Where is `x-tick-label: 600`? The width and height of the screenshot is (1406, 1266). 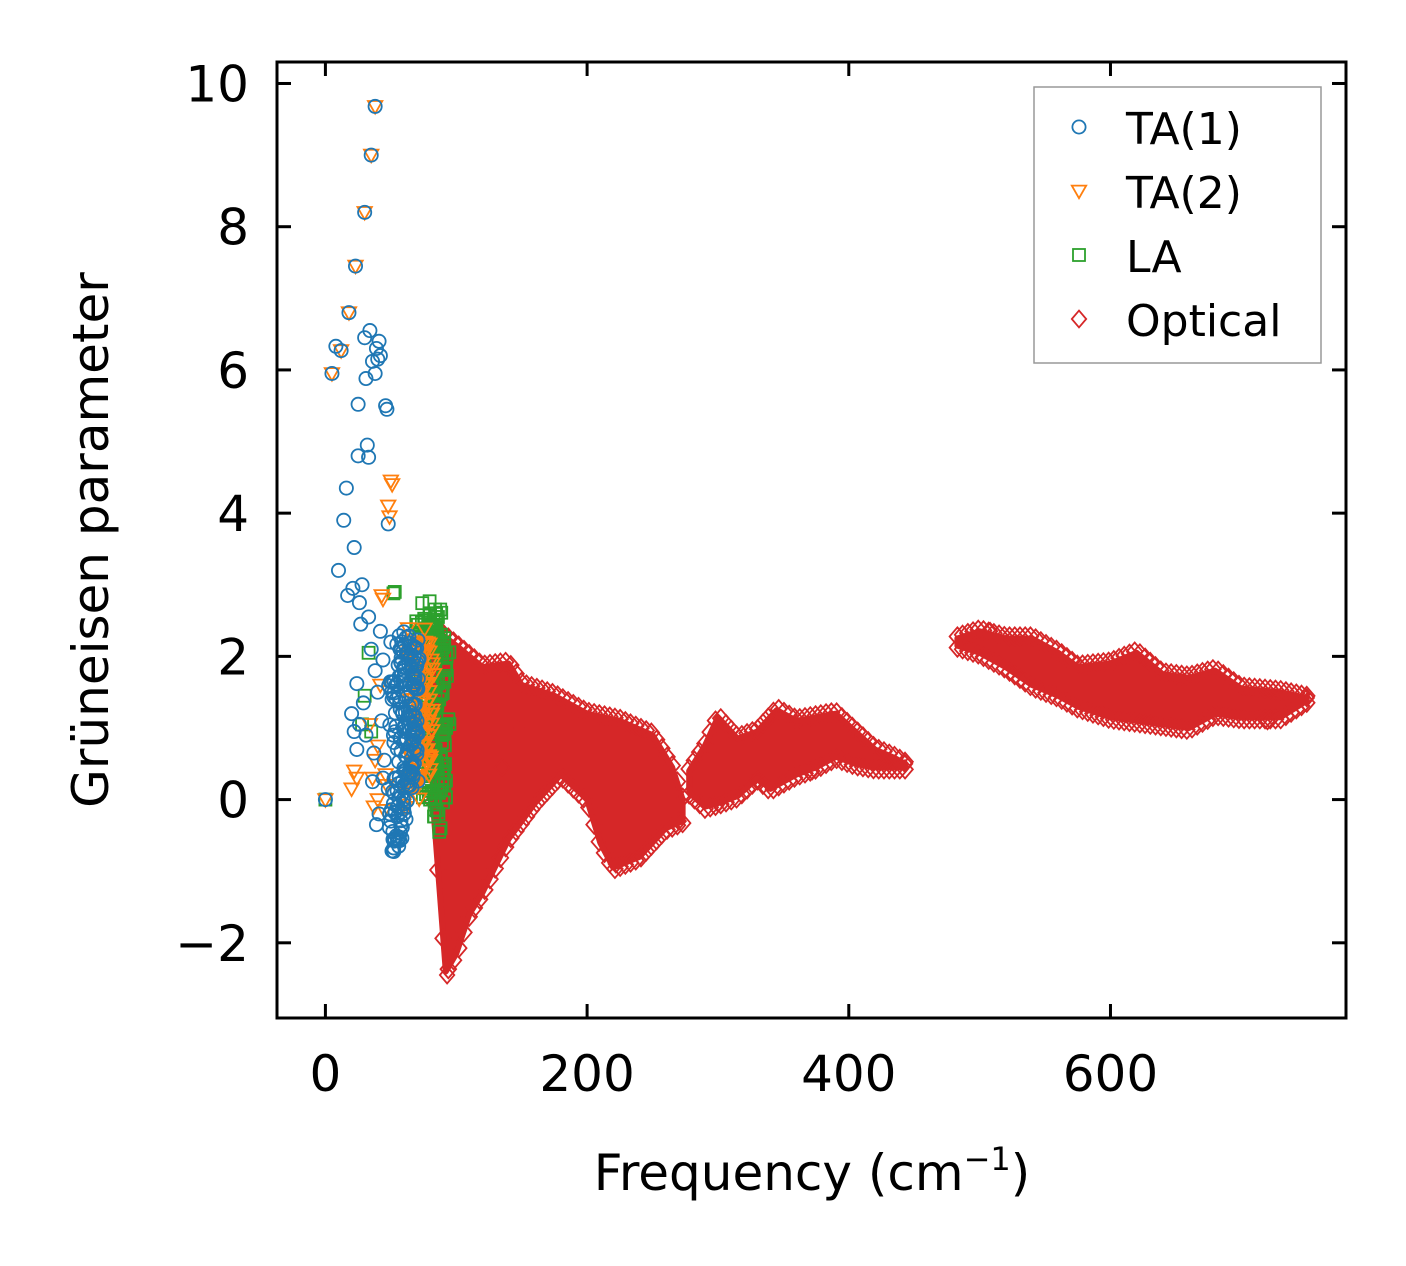 x-tick-label: 600 is located at coordinates (1110, 1074).